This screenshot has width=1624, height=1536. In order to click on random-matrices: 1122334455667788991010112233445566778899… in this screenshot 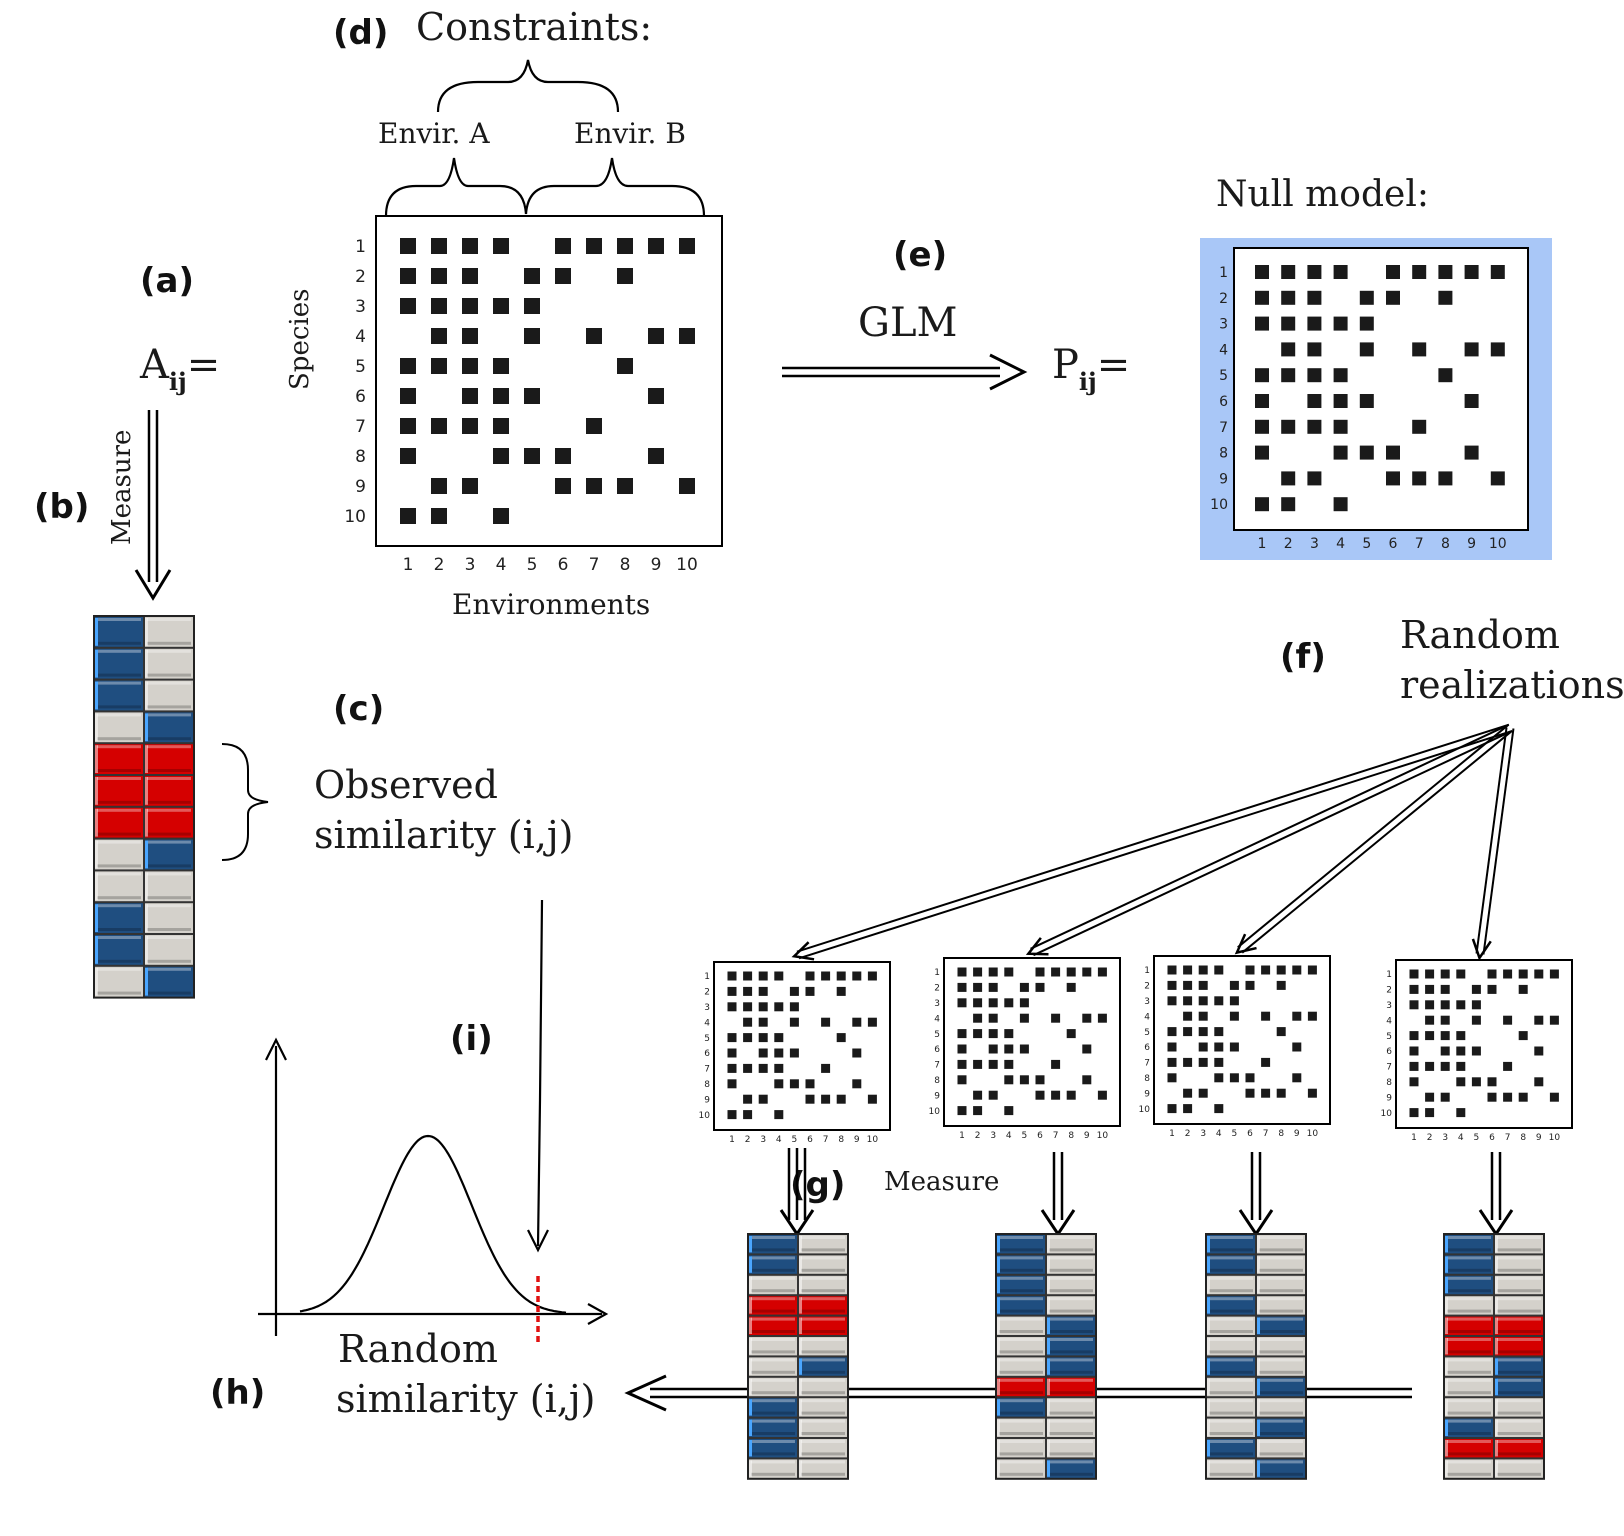, I will do `click(1136, 1050)`.